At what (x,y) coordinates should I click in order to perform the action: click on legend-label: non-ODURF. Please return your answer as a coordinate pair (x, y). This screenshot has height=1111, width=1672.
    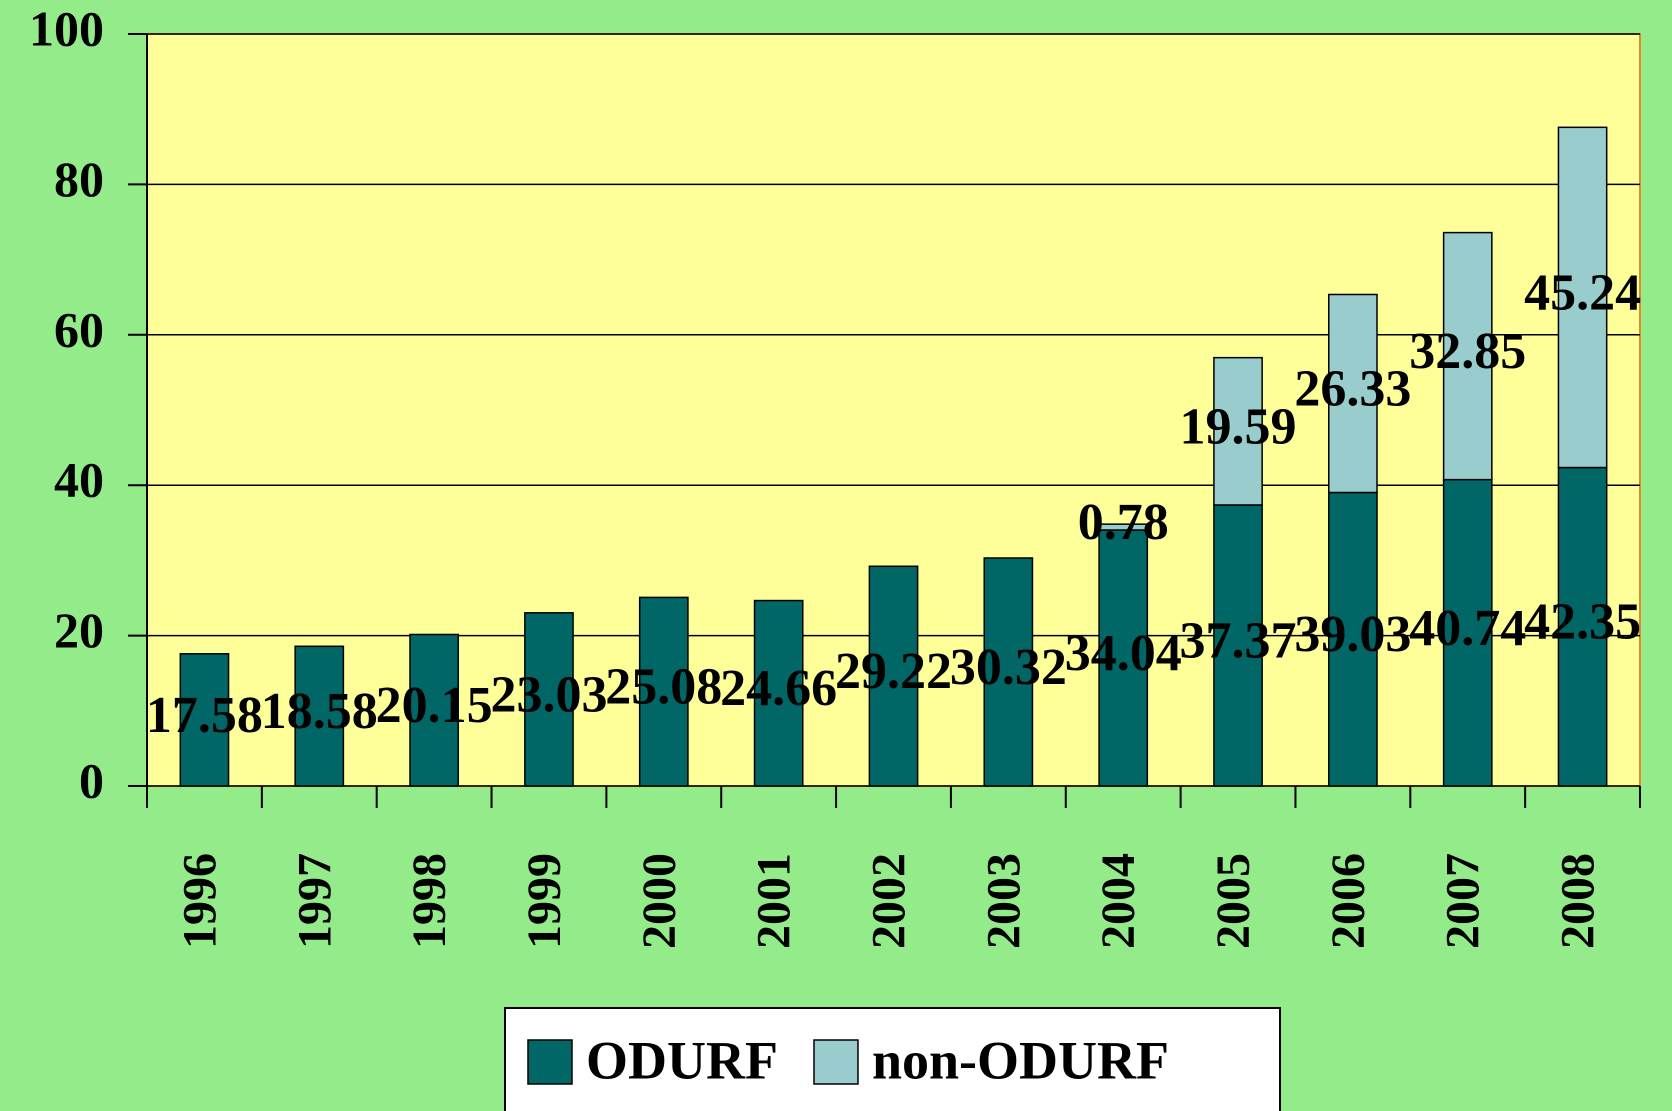
    Looking at the image, I should click on (1020, 1060).